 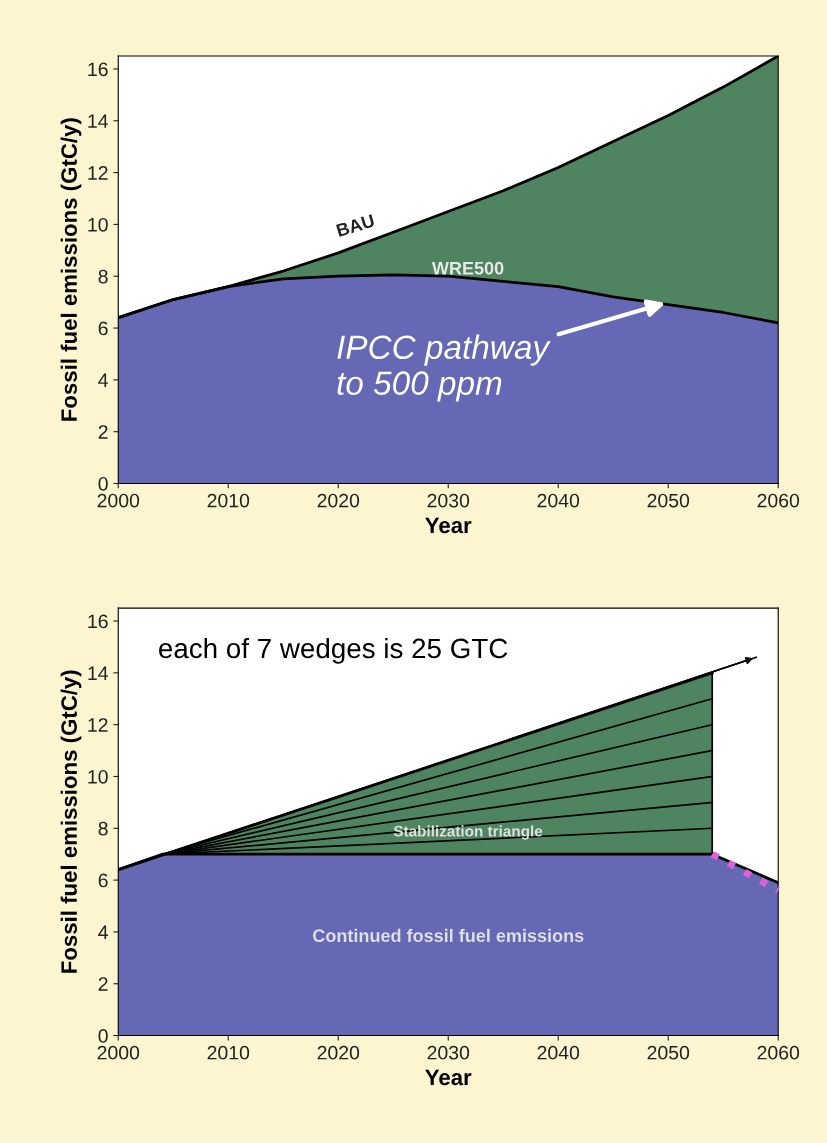 What do you see at coordinates (333, 650) in the screenshot?
I see `annotation: each of 7 wedges is 25 GTC` at bounding box center [333, 650].